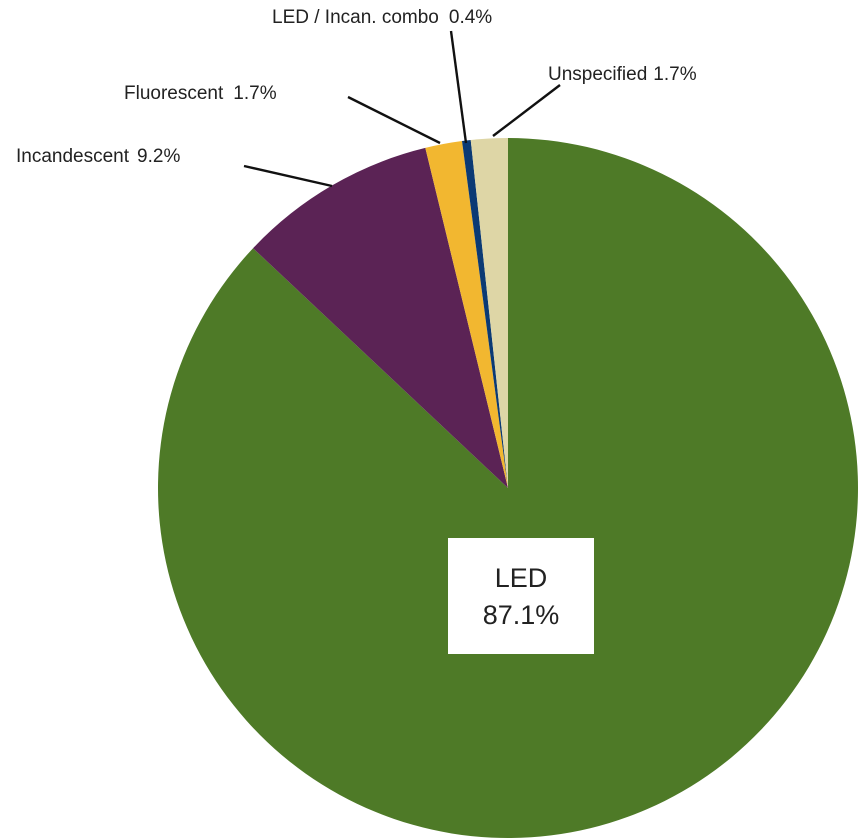  What do you see at coordinates (288, 176) in the screenshot?
I see `leader-line-incandescent` at bounding box center [288, 176].